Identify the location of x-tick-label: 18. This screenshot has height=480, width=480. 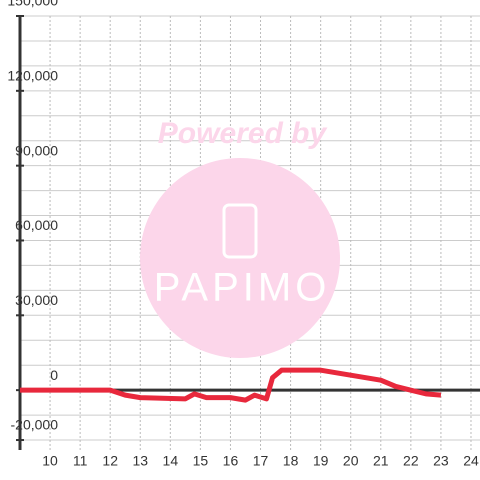
(291, 461).